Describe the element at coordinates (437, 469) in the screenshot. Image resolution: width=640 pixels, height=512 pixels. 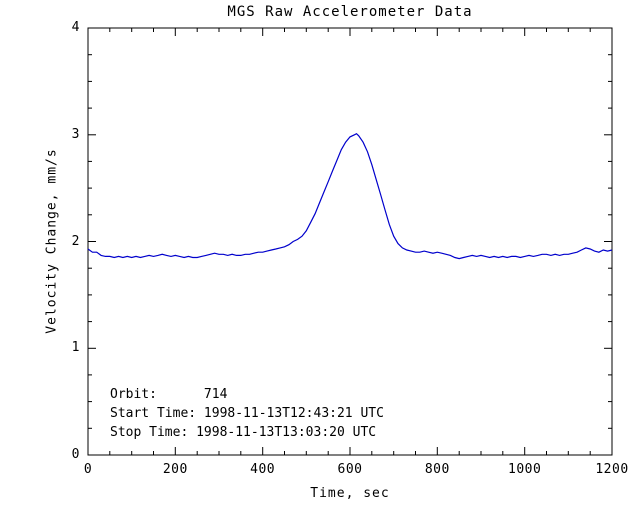
I see `x-tick-label: 800` at that location.